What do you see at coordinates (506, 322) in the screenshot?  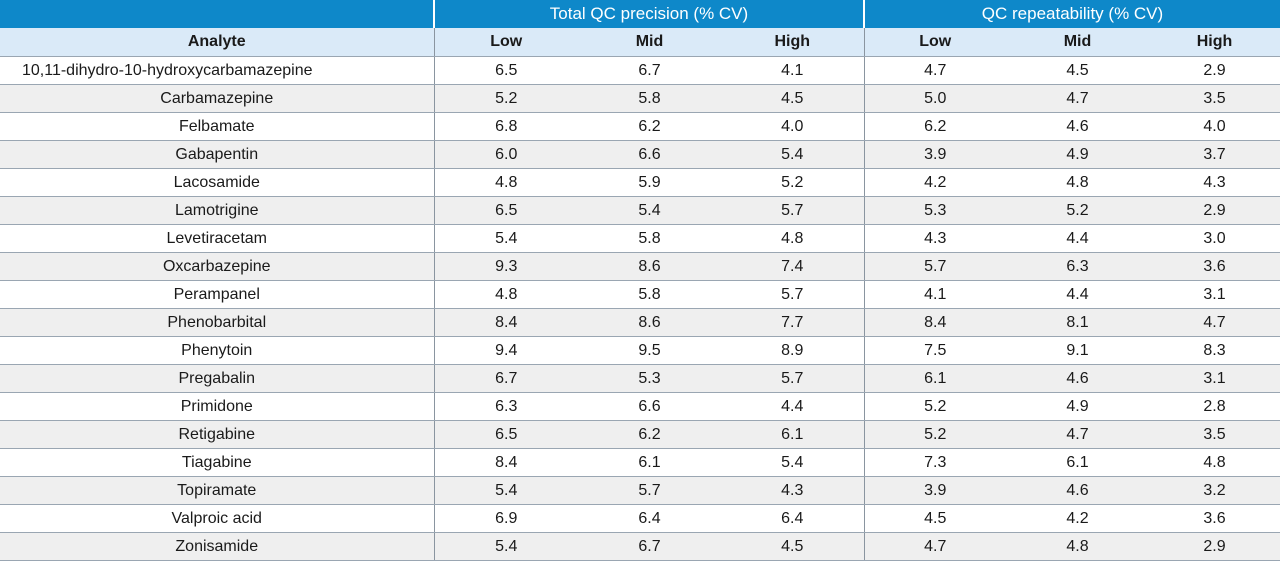 I see `value-cell-precision-low: 8.4` at bounding box center [506, 322].